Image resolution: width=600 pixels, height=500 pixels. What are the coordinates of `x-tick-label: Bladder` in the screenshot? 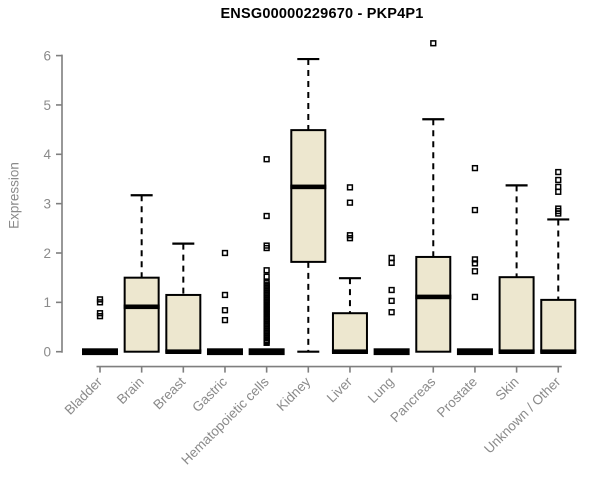 It's located at (84, 396).